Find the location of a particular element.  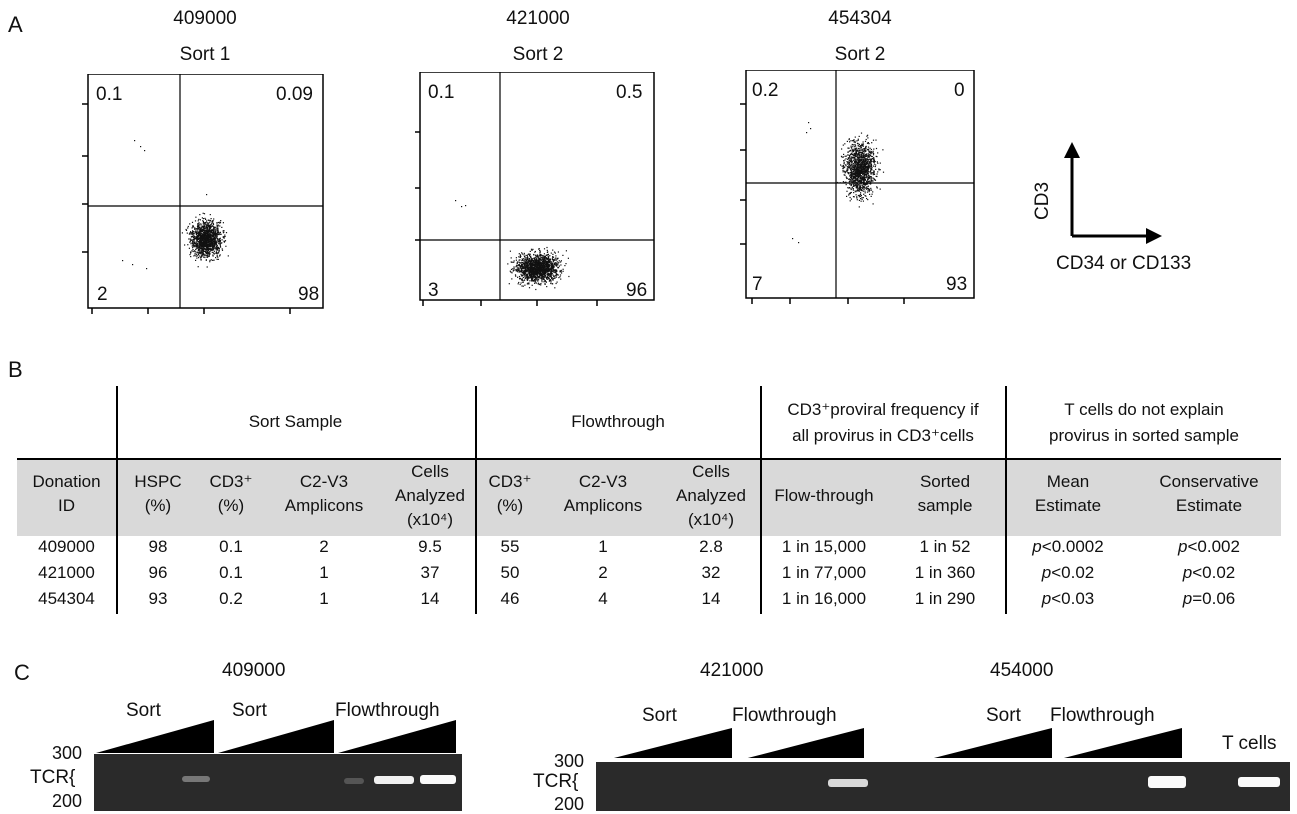

panel-label-c: C is located at coordinates (22, 672).